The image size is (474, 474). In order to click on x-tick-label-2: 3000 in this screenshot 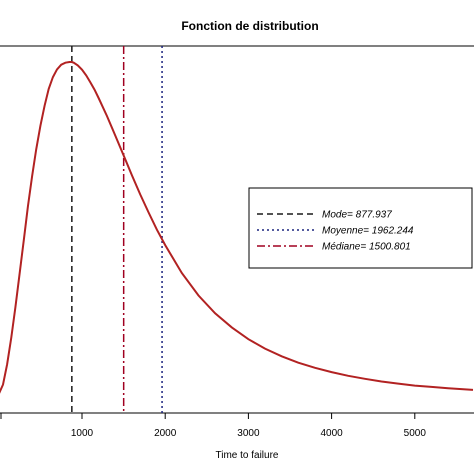, I will do `click(248, 433)`.